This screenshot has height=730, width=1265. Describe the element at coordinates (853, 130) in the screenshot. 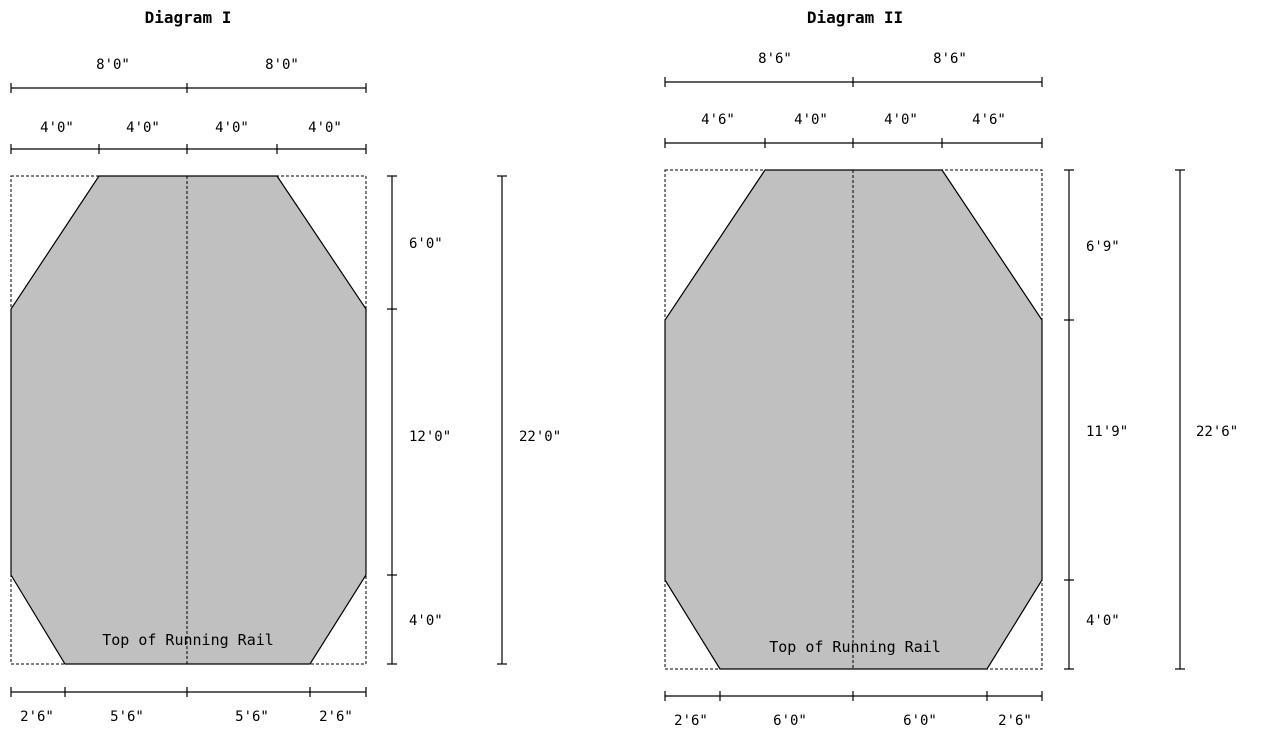

I see `diagram-2-top-quarters-dimension: 4'6" 4'0" 4'0" 4'6"` at that location.